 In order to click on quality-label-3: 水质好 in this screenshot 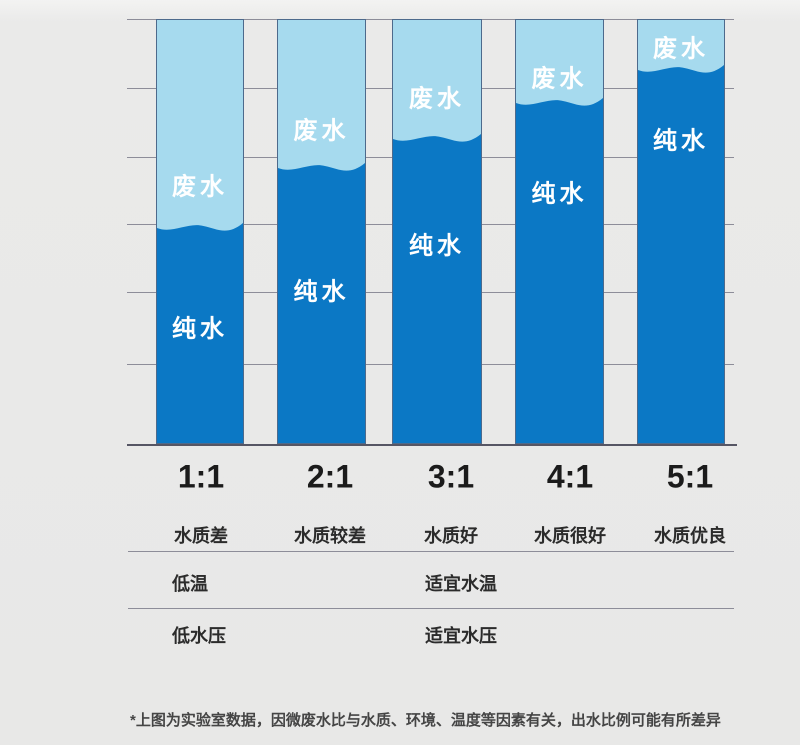, I will do `click(451, 536)`.